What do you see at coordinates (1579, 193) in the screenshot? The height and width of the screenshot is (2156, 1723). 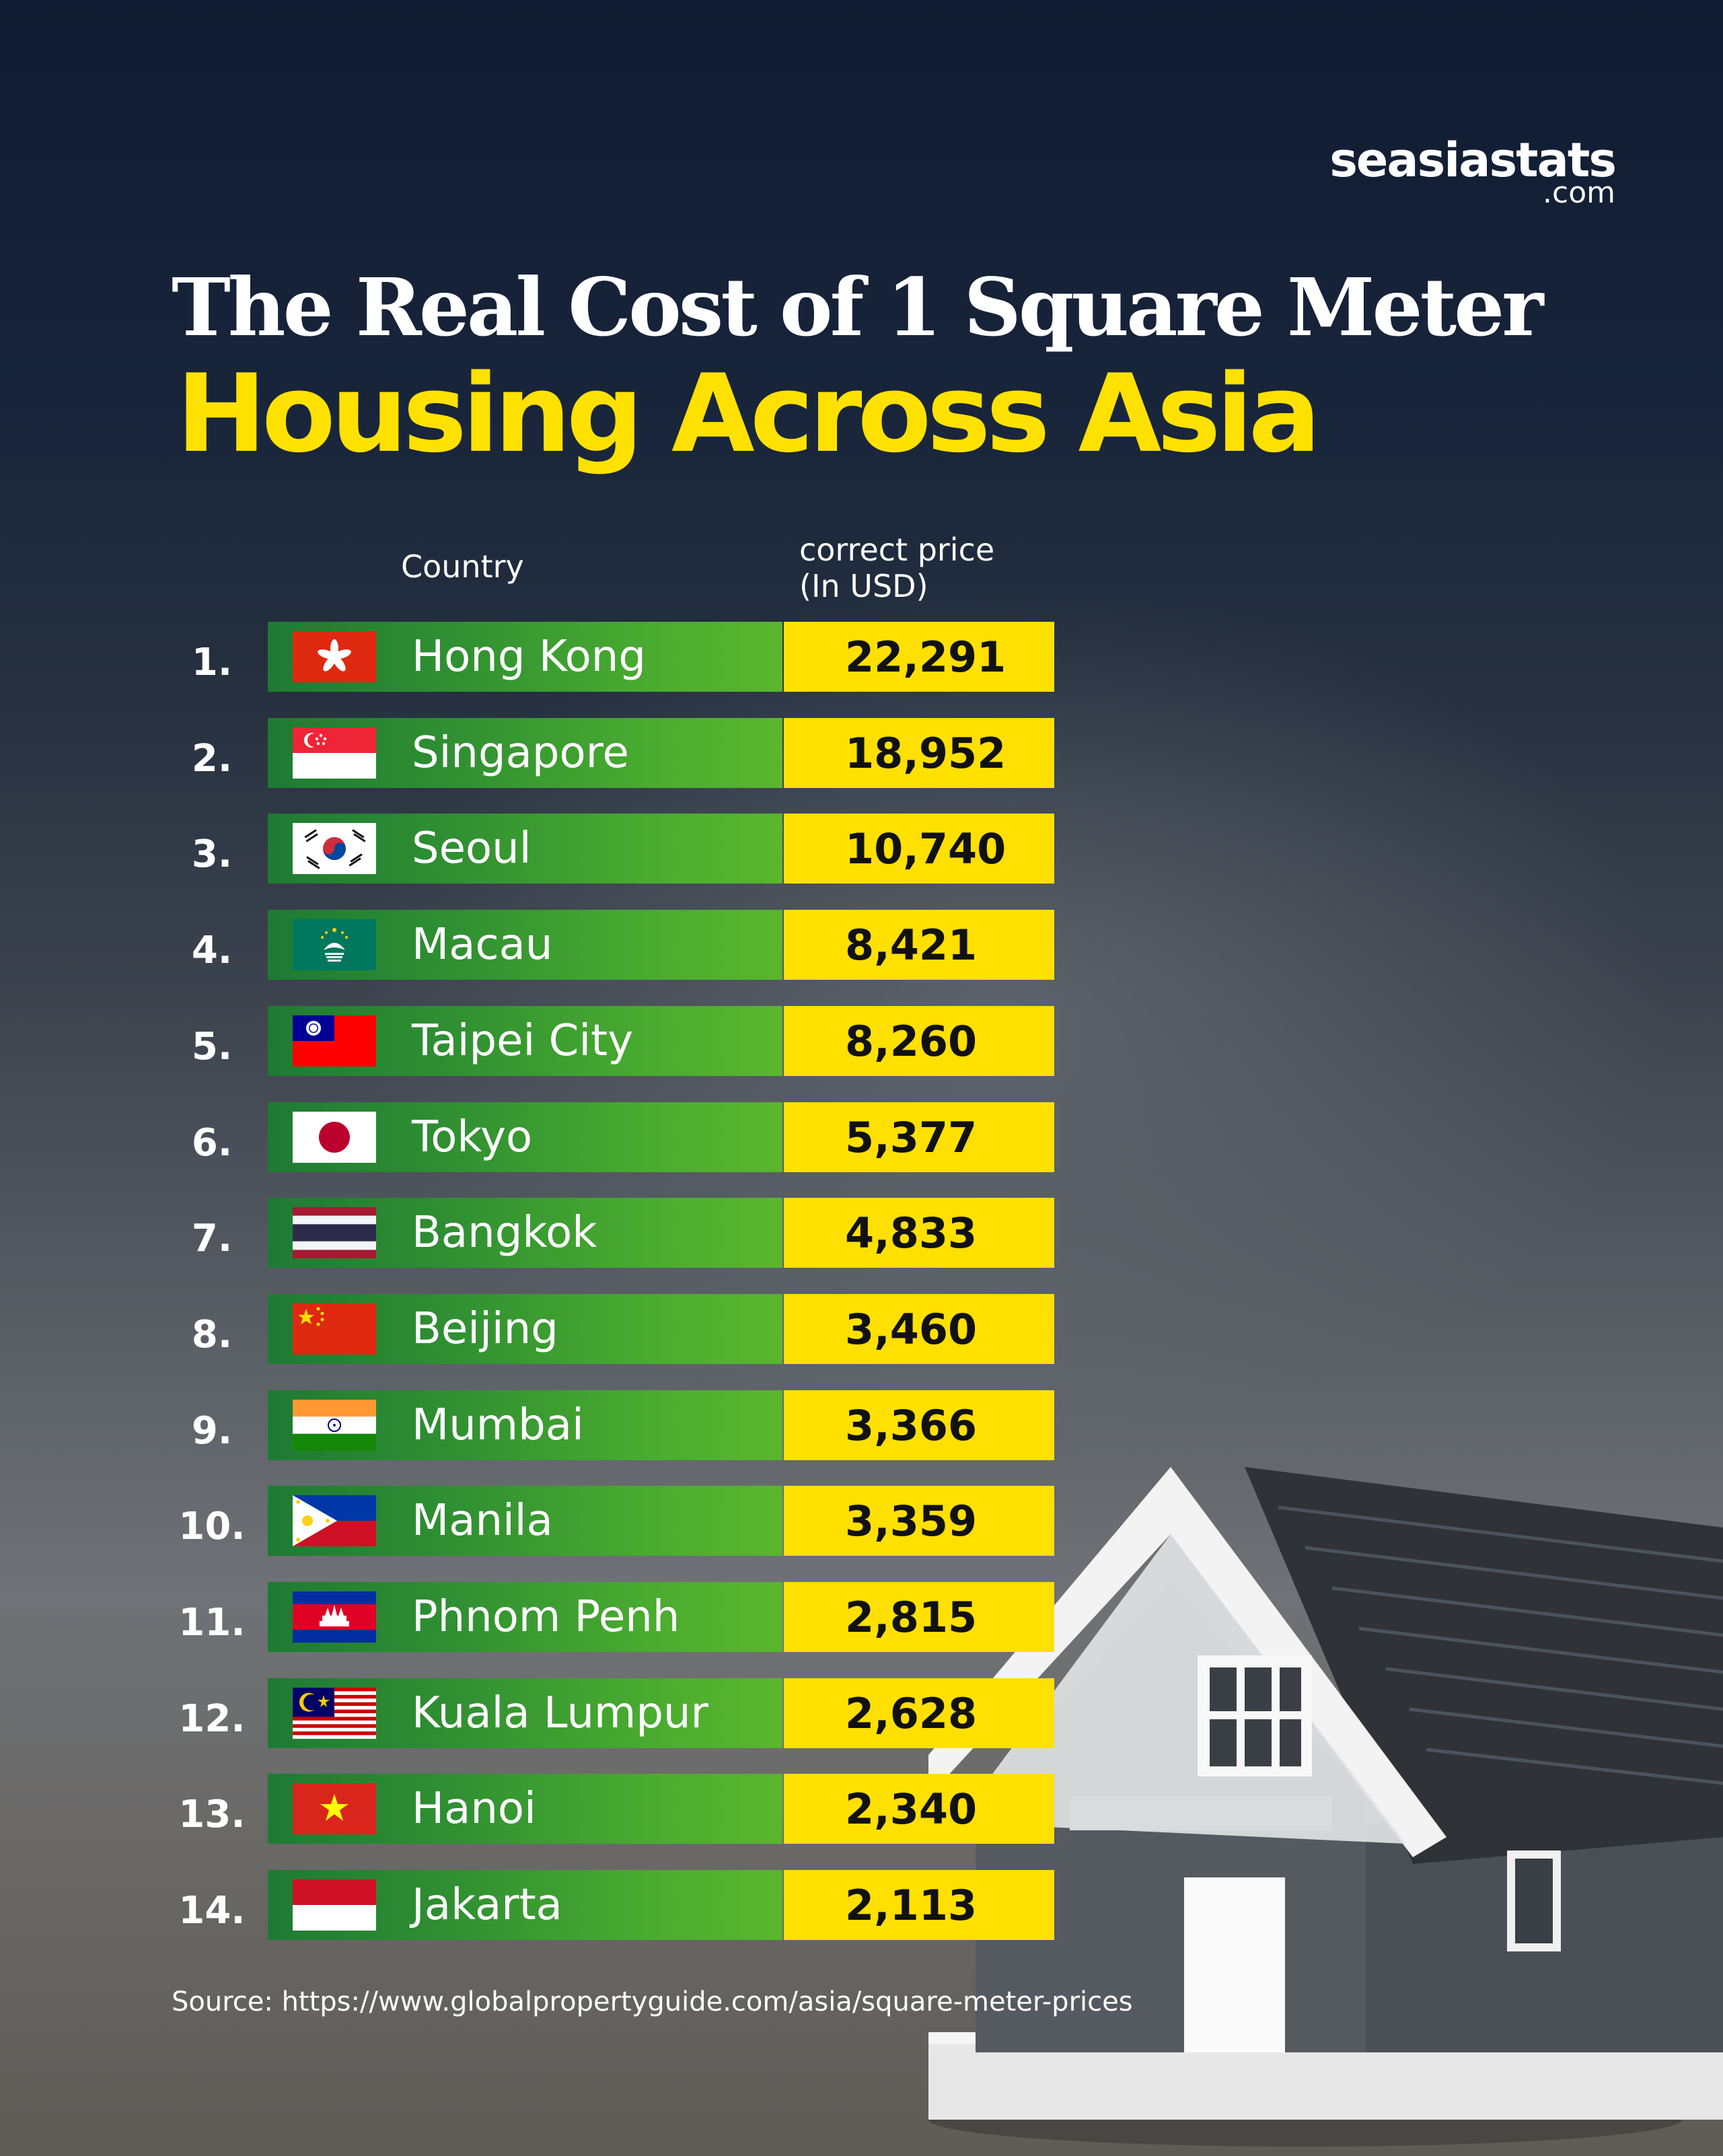 I see `brand-tld: .com` at bounding box center [1579, 193].